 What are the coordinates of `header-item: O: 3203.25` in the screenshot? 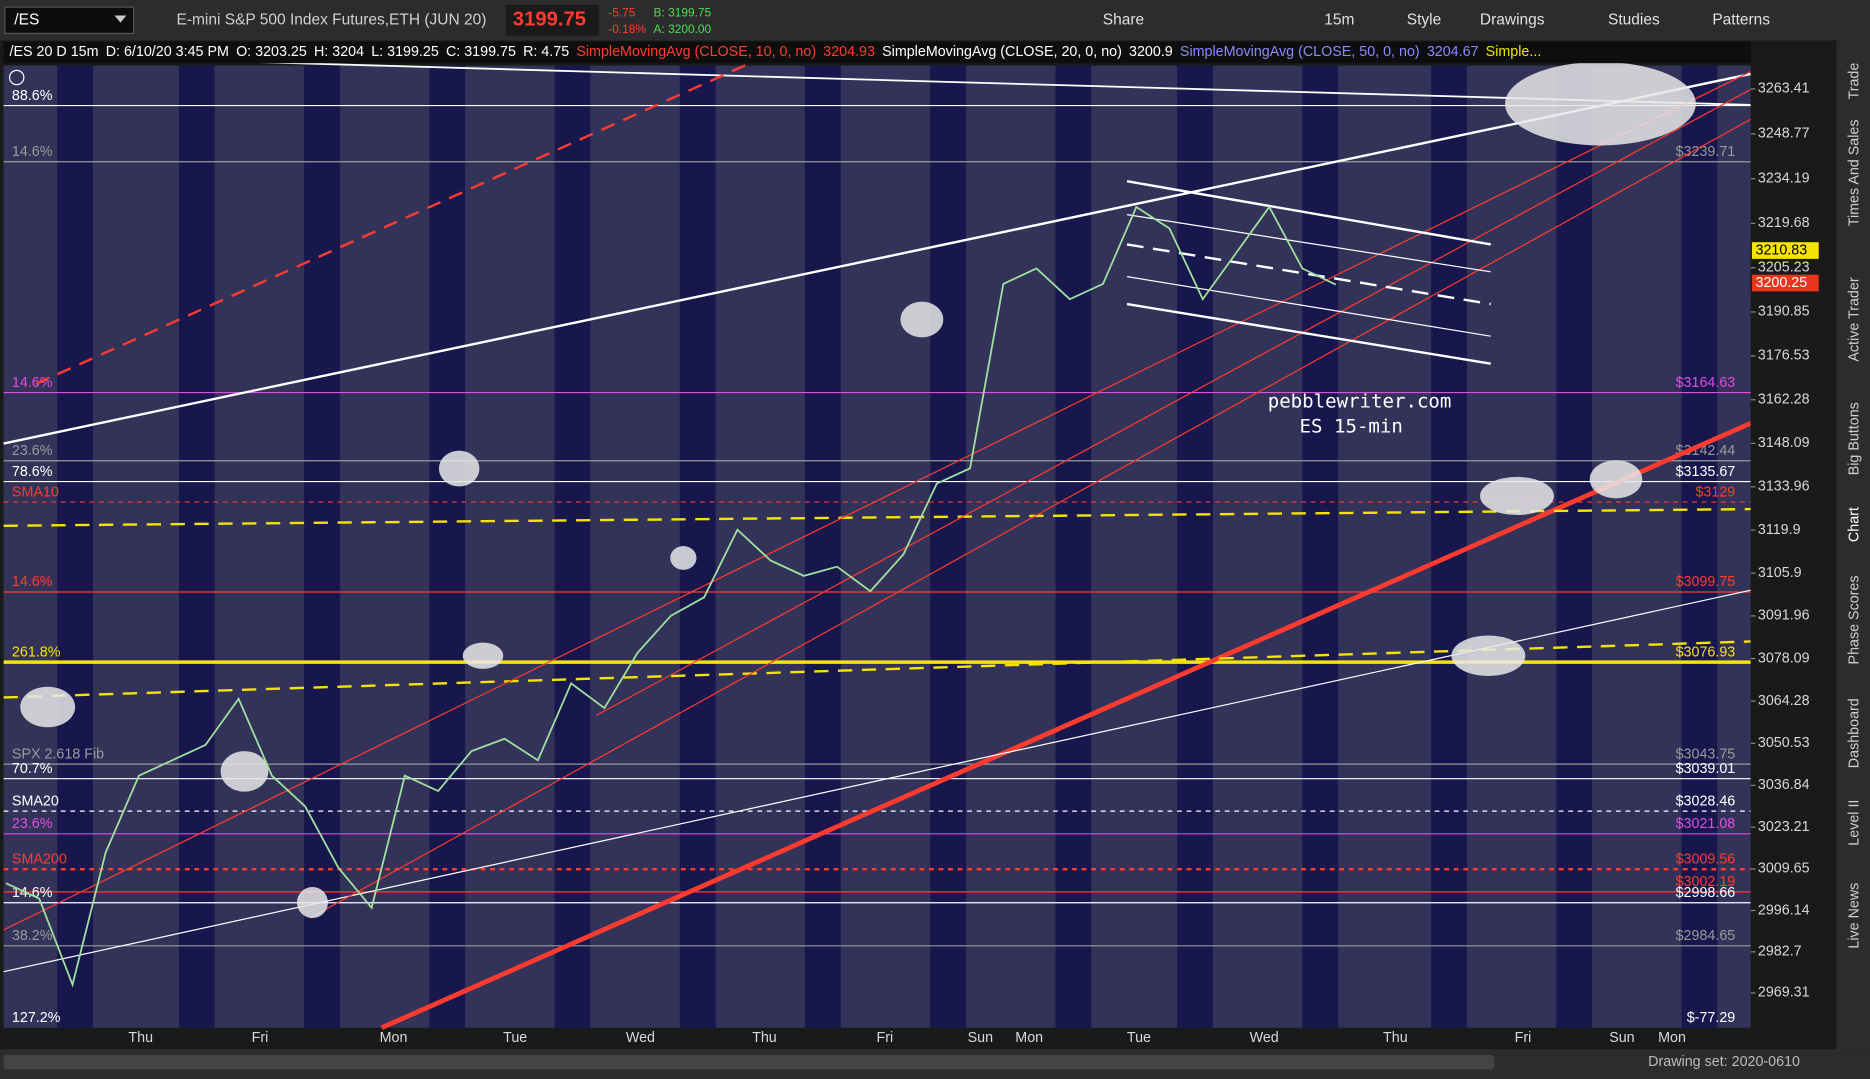 It's located at (271, 52).